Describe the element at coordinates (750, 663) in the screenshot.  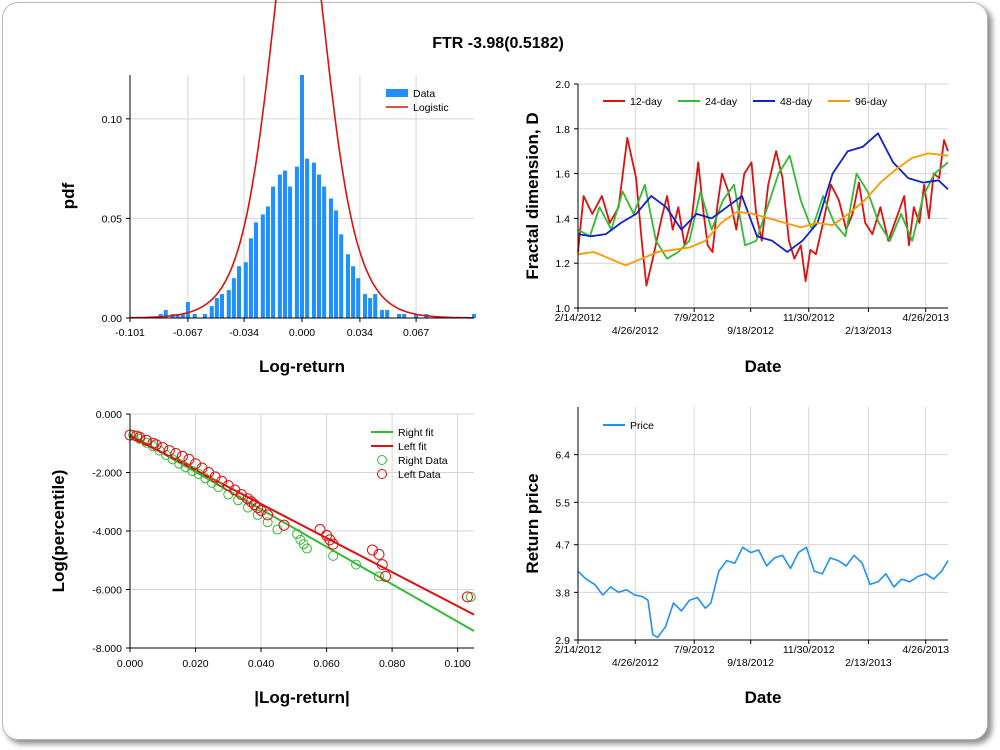
I see `x-tick-label: 9/18/2012` at that location.